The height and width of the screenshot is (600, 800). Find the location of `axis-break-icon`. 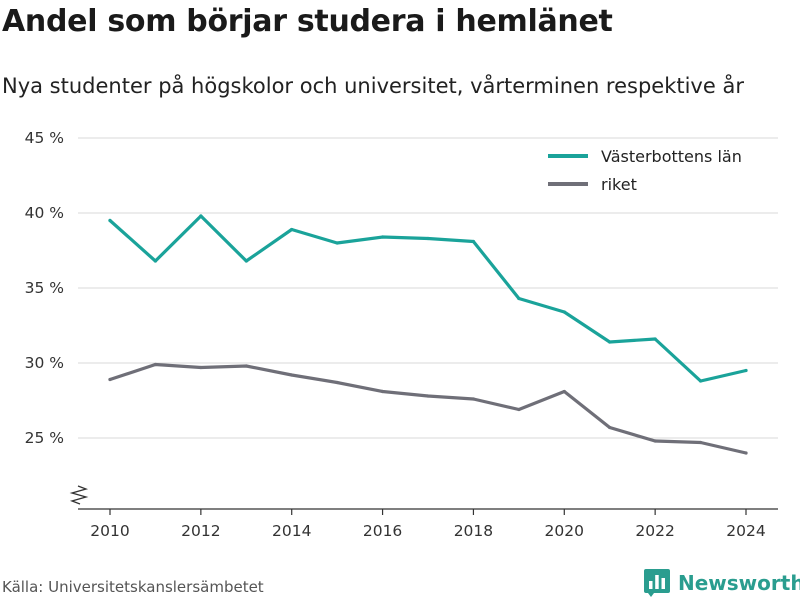

axis-break-icon is located at coordinates (79, 495).